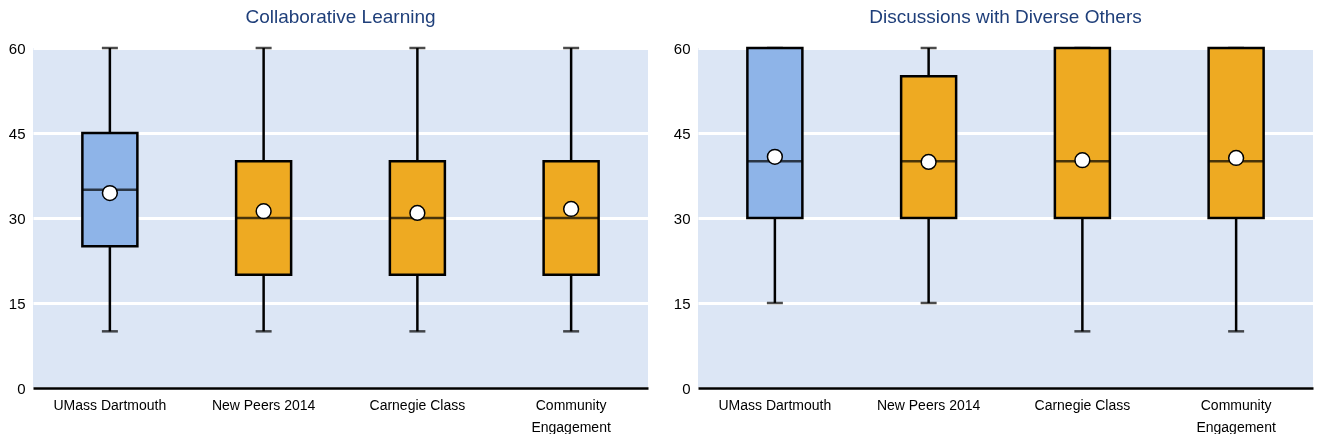 This screenshot has height=447, width=1320. Describe the element at coordinates (1005, 16) in the screenshot. I see `chart-title: Discussions with Diverse Others` at that location.